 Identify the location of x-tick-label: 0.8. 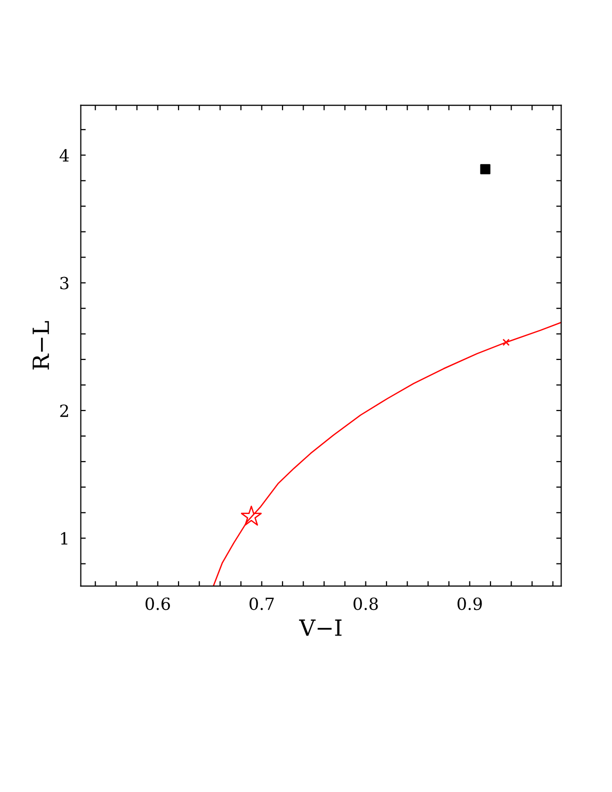
(366, 603).